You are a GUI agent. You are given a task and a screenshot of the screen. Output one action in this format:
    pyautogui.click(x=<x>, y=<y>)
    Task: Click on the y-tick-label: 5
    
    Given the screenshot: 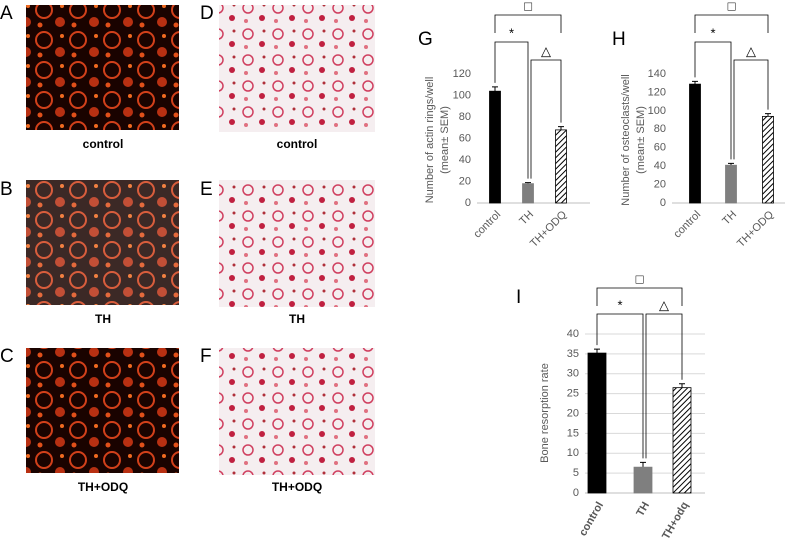 What is the action you would take?
    pyautogui.click(x=576, y=473)
    